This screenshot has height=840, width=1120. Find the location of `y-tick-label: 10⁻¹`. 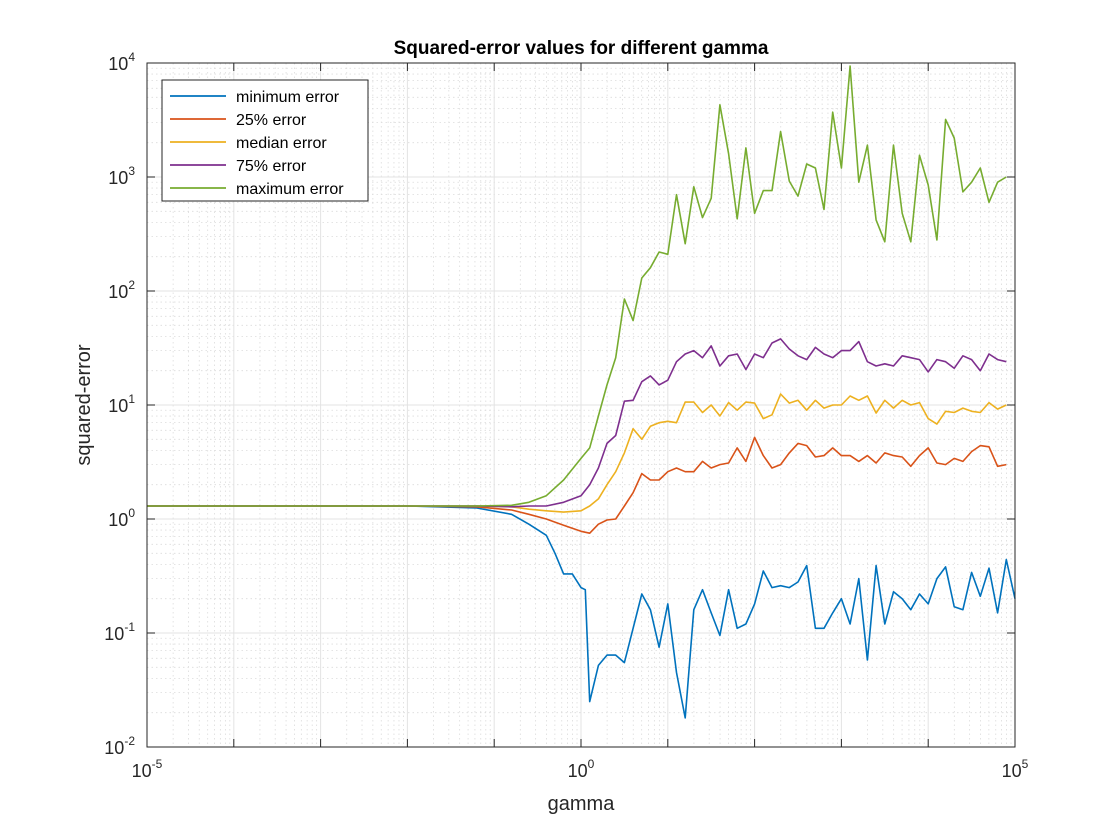

y-tick-label: 10⁻¹ is located at coordinates (119, 632).